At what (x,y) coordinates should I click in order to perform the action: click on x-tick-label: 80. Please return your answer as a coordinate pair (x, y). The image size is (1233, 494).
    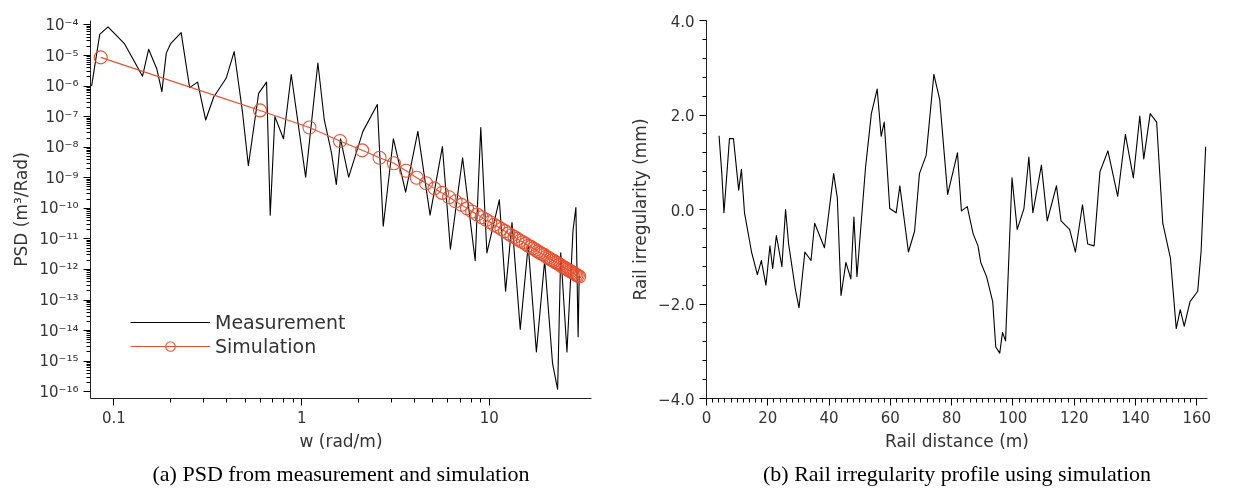
    Looking at the image, I should click on (952, 417).